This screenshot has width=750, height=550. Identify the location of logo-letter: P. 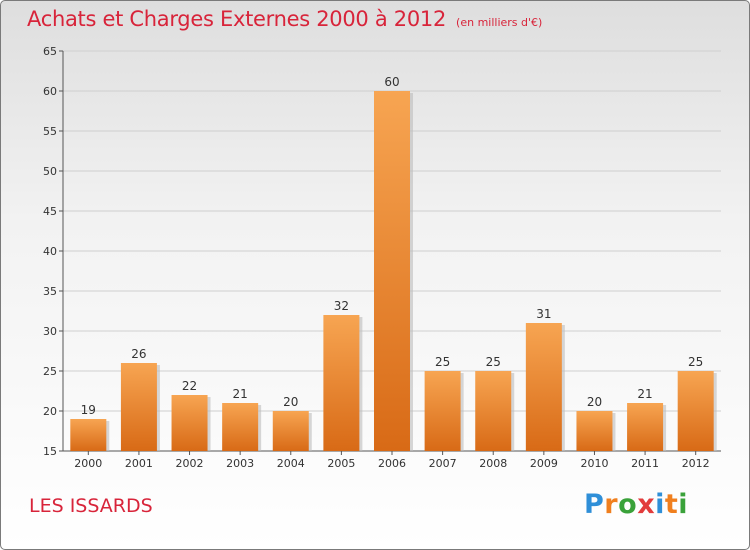
(594, 504).